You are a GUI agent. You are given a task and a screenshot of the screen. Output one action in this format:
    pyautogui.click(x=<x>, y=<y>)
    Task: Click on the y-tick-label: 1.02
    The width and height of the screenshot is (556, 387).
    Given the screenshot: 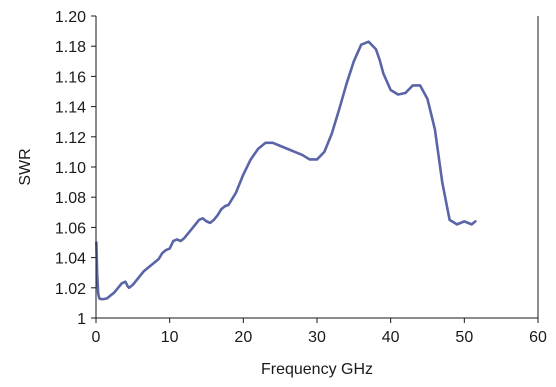 What is the action you would take?
    pyautogui.click(x=70, y=289)
    